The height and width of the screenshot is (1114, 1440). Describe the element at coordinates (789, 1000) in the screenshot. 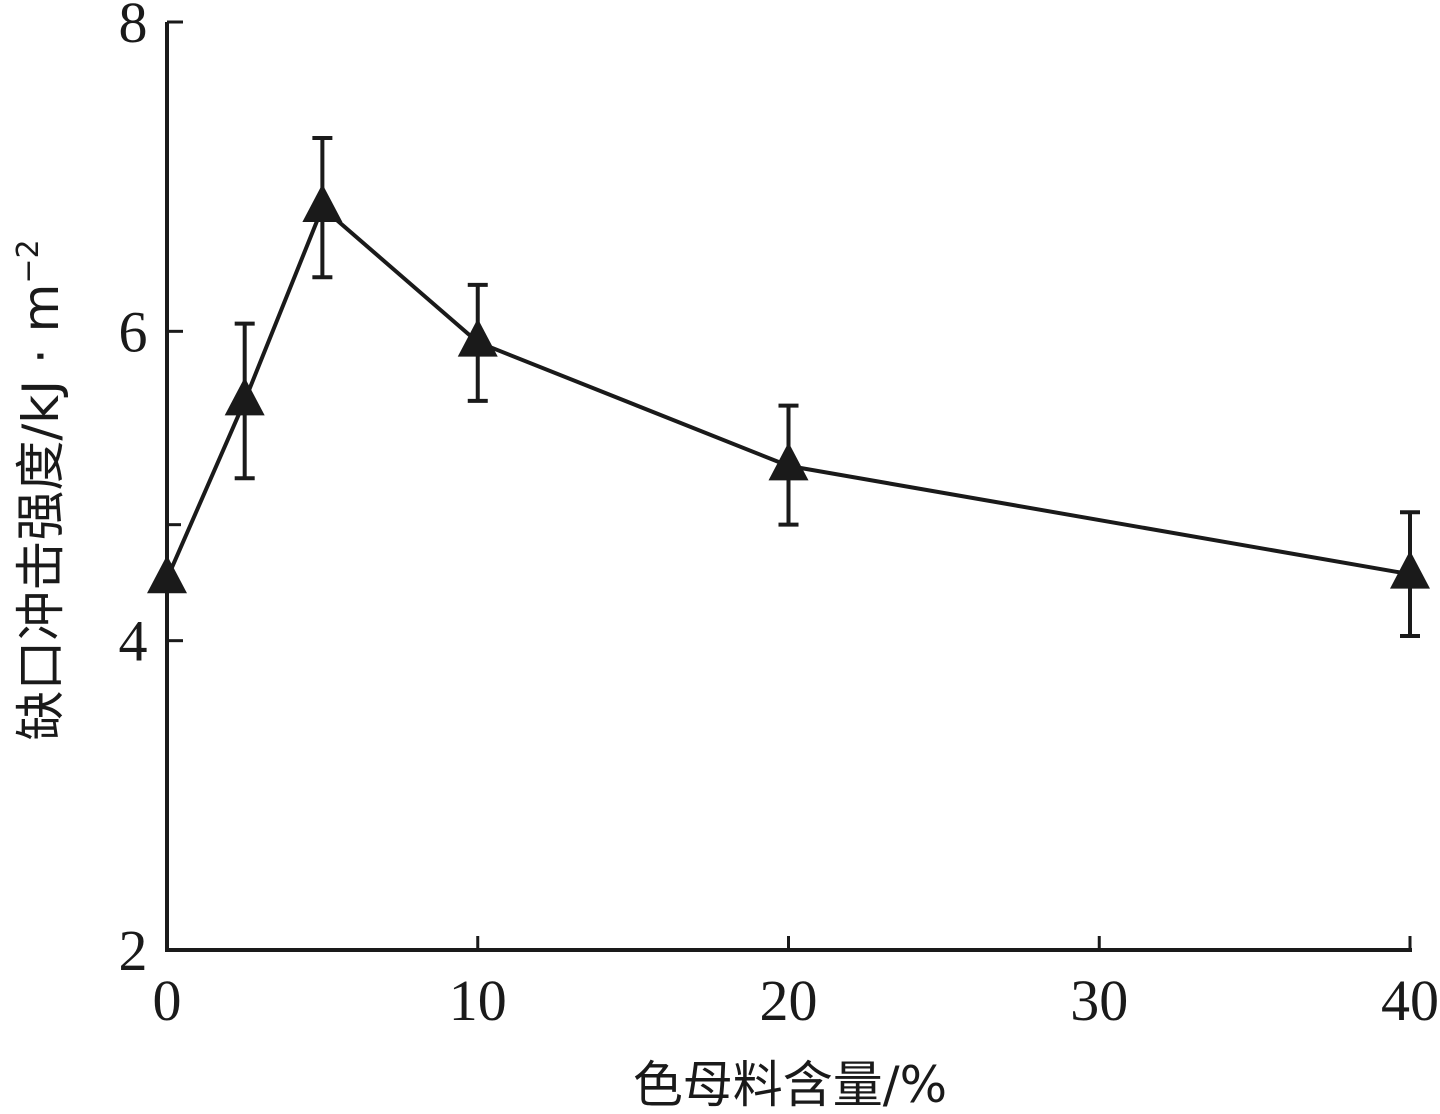

I see `x-tick-label: 20` at that location.